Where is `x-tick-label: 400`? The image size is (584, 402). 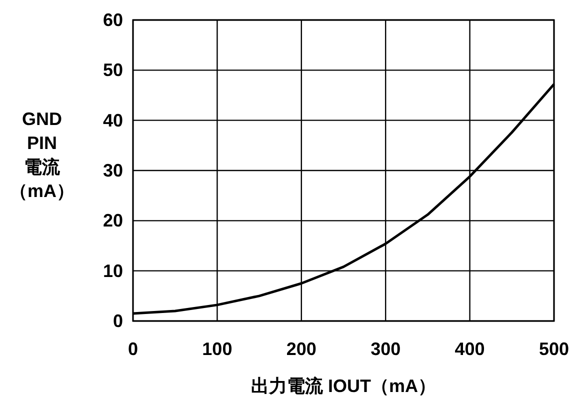
x-tick-label: 400 is located at coordinates (469, 349).